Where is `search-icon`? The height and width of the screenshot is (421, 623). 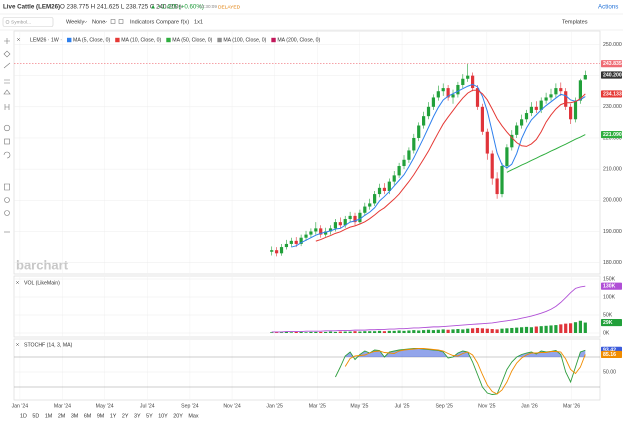
search-icon is located at coordinates (7, 22).